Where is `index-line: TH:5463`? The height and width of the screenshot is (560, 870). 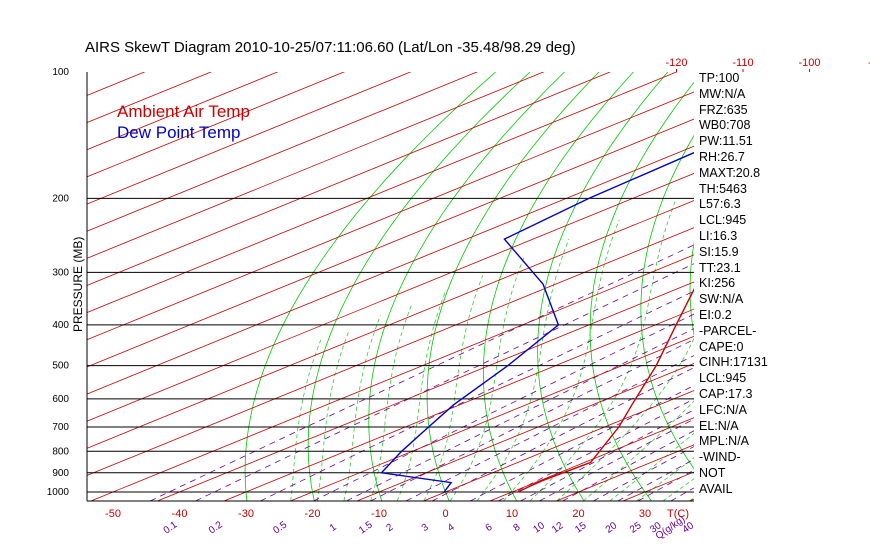 index-line: TH:5463 is located at coordinates (723, 188).